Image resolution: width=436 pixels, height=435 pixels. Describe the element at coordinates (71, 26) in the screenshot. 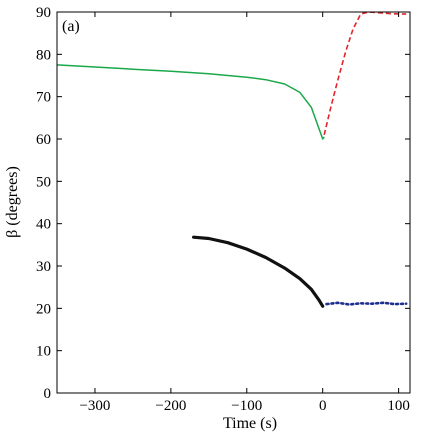

I see `panel-label: (a)` at that location.